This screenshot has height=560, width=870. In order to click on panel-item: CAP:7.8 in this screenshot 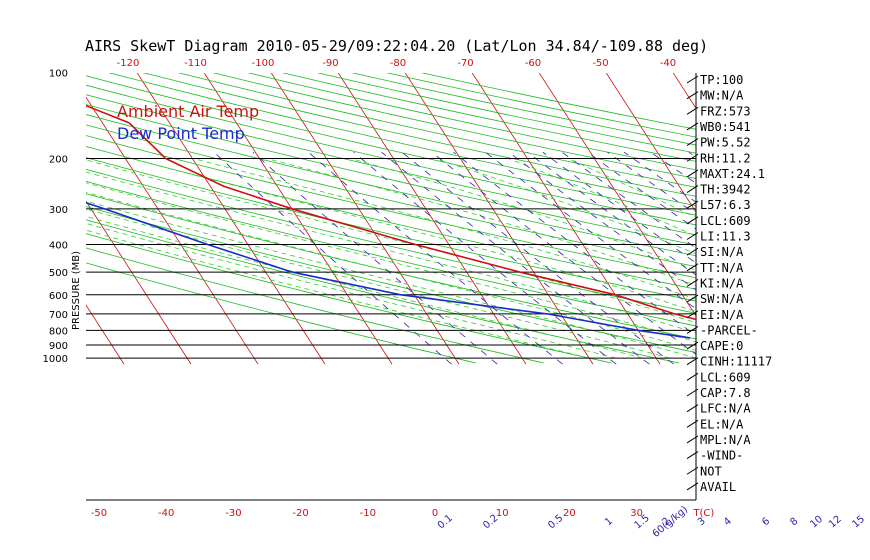, I will do `click(725, 393)`.